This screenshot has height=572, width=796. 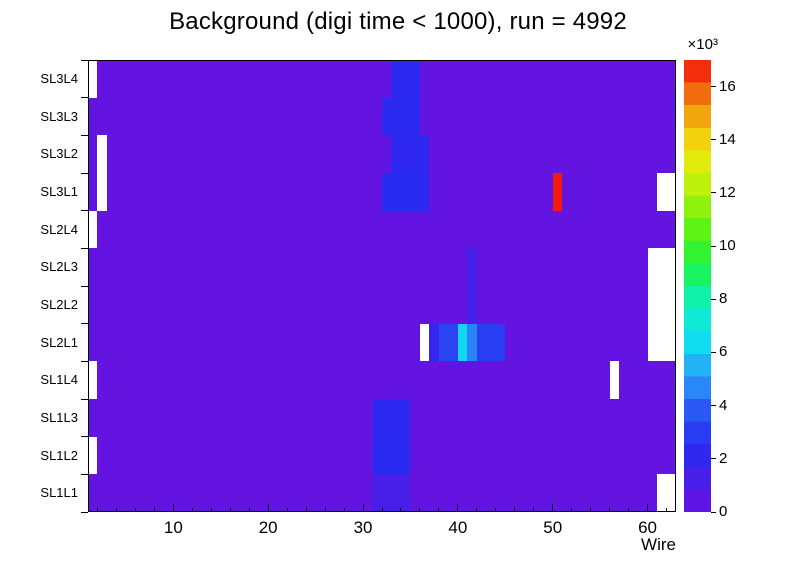 What do you see at coordinates (268, 527) in the screenshot?
I see `x-axis-tick-label: 20` at bounding box center [268, 527].